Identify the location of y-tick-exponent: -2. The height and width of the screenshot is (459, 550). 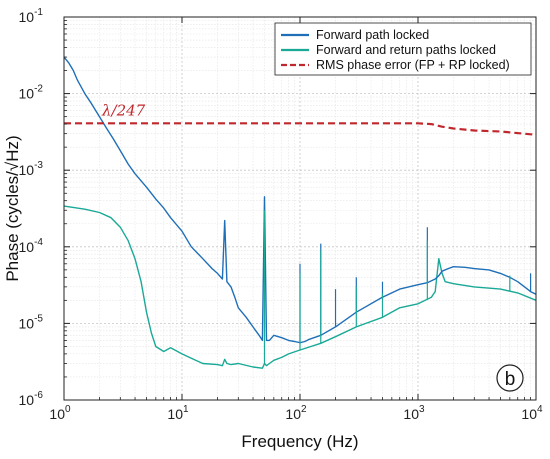
(38, 89).